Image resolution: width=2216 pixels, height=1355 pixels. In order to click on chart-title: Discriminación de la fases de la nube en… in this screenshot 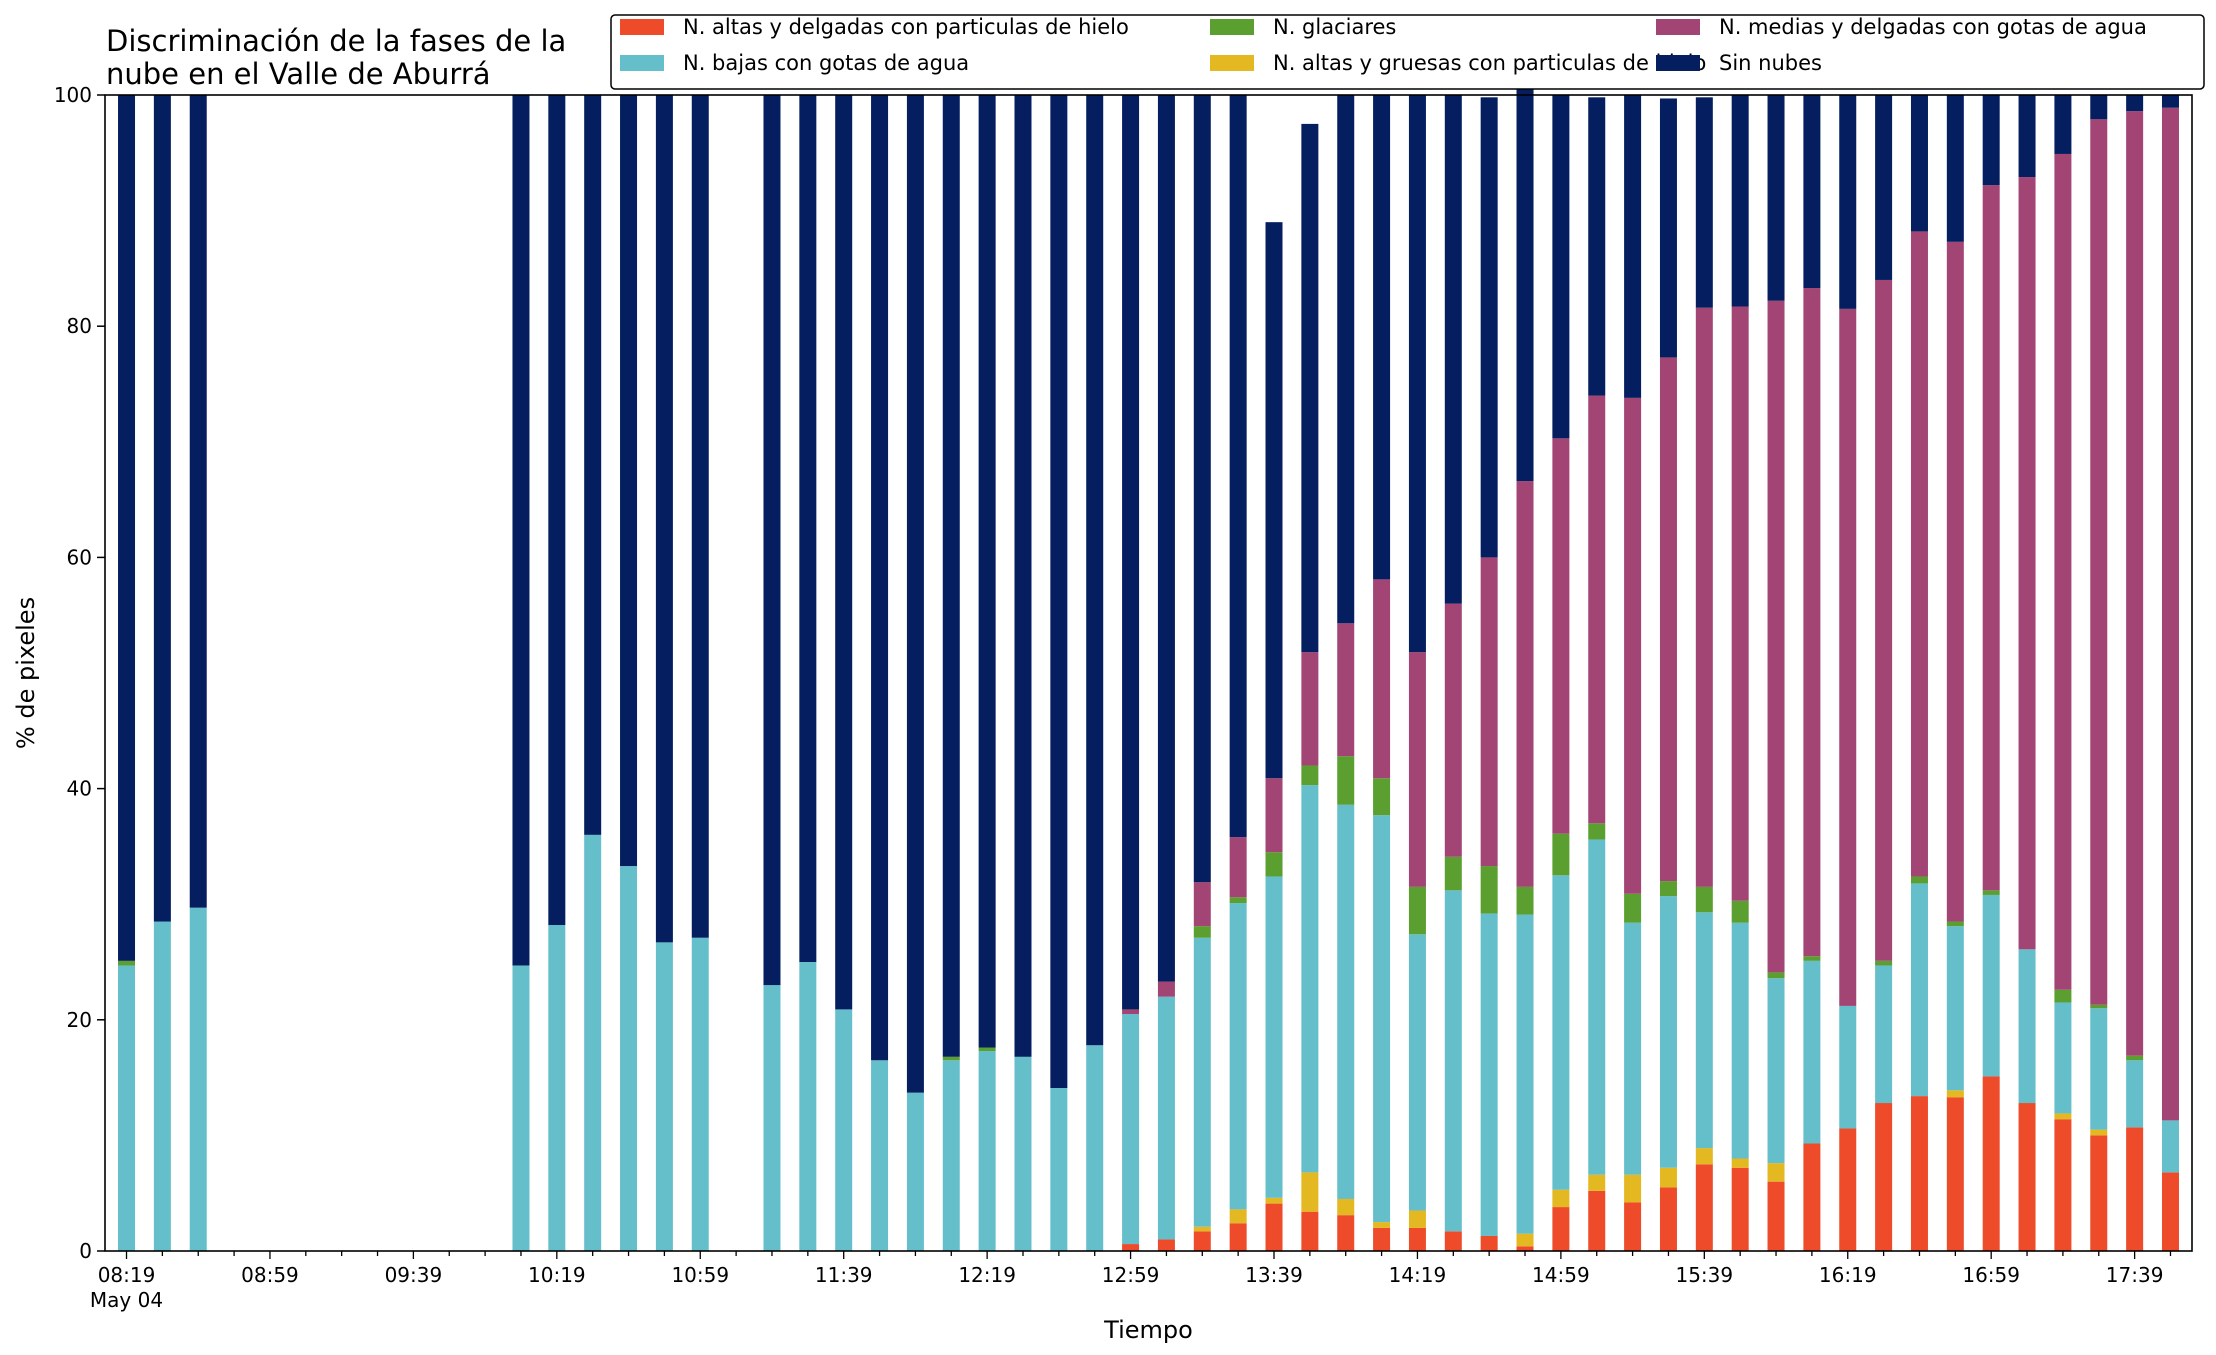, I will do `click(336, 57)`.